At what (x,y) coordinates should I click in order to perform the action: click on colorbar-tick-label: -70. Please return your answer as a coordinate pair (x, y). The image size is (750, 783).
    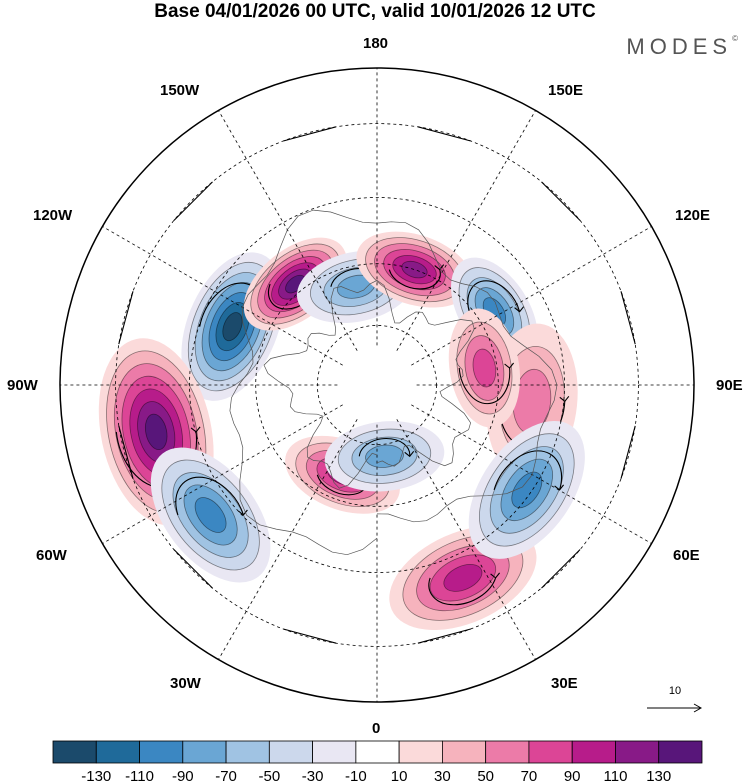
    Looking at the image, I should click on (226, 775).